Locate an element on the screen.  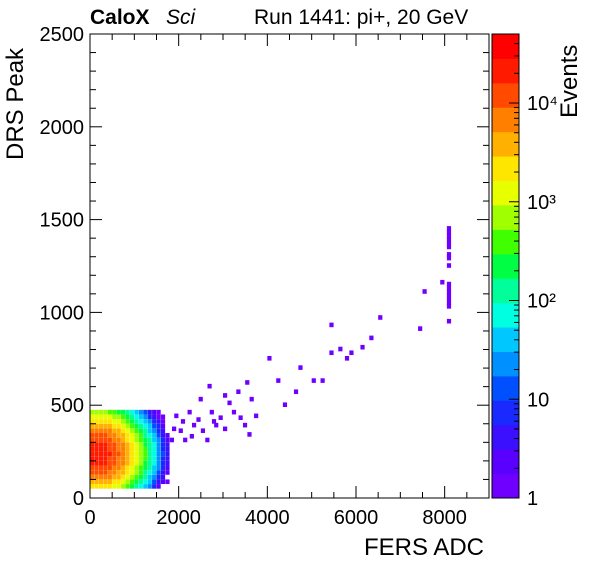
y-tick-label: 0 is located at coordinates (78, 499).